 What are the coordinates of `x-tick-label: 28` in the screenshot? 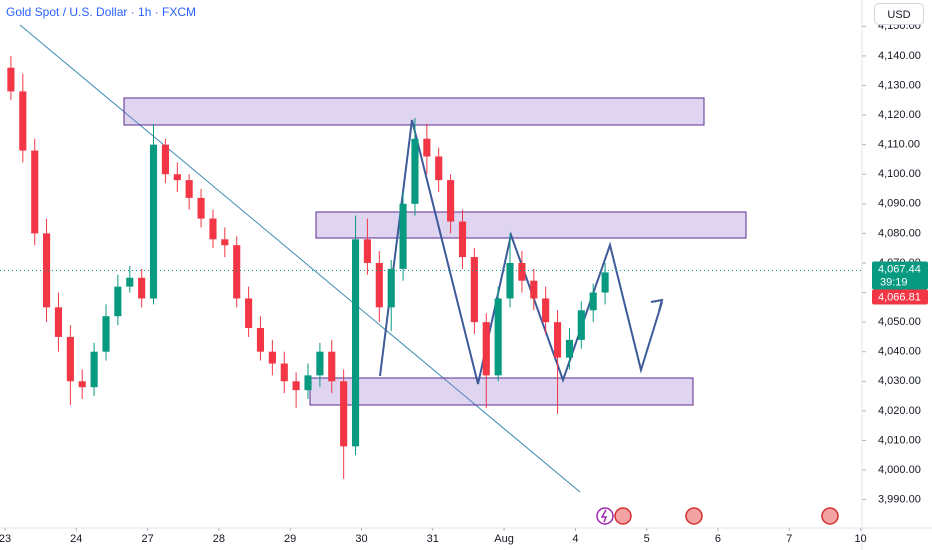 It's located at (219, 539).